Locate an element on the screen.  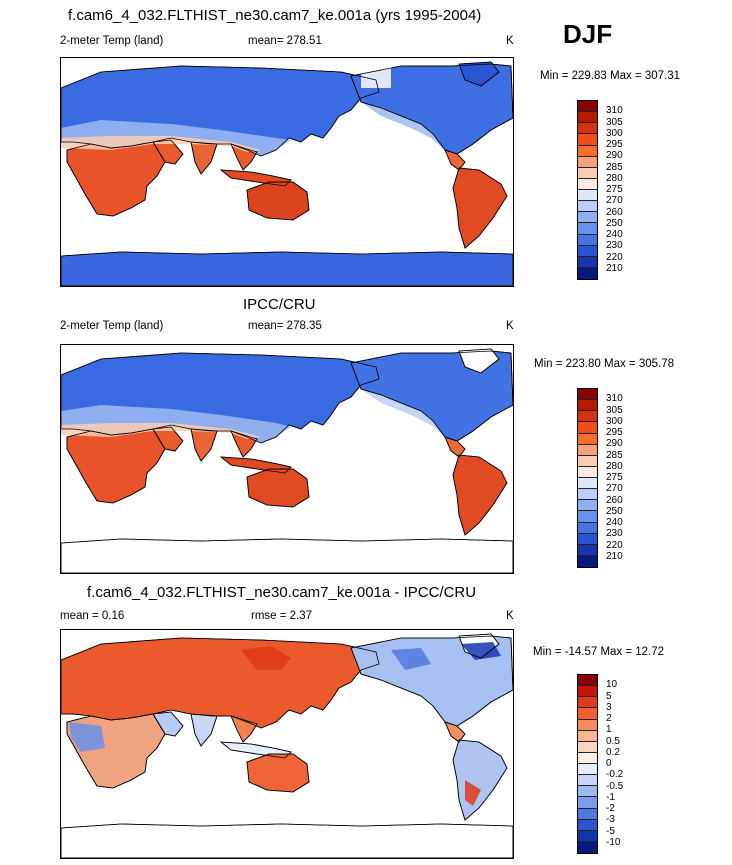
colorbar-tick-label: 1 is located at coordinates (609, 730).